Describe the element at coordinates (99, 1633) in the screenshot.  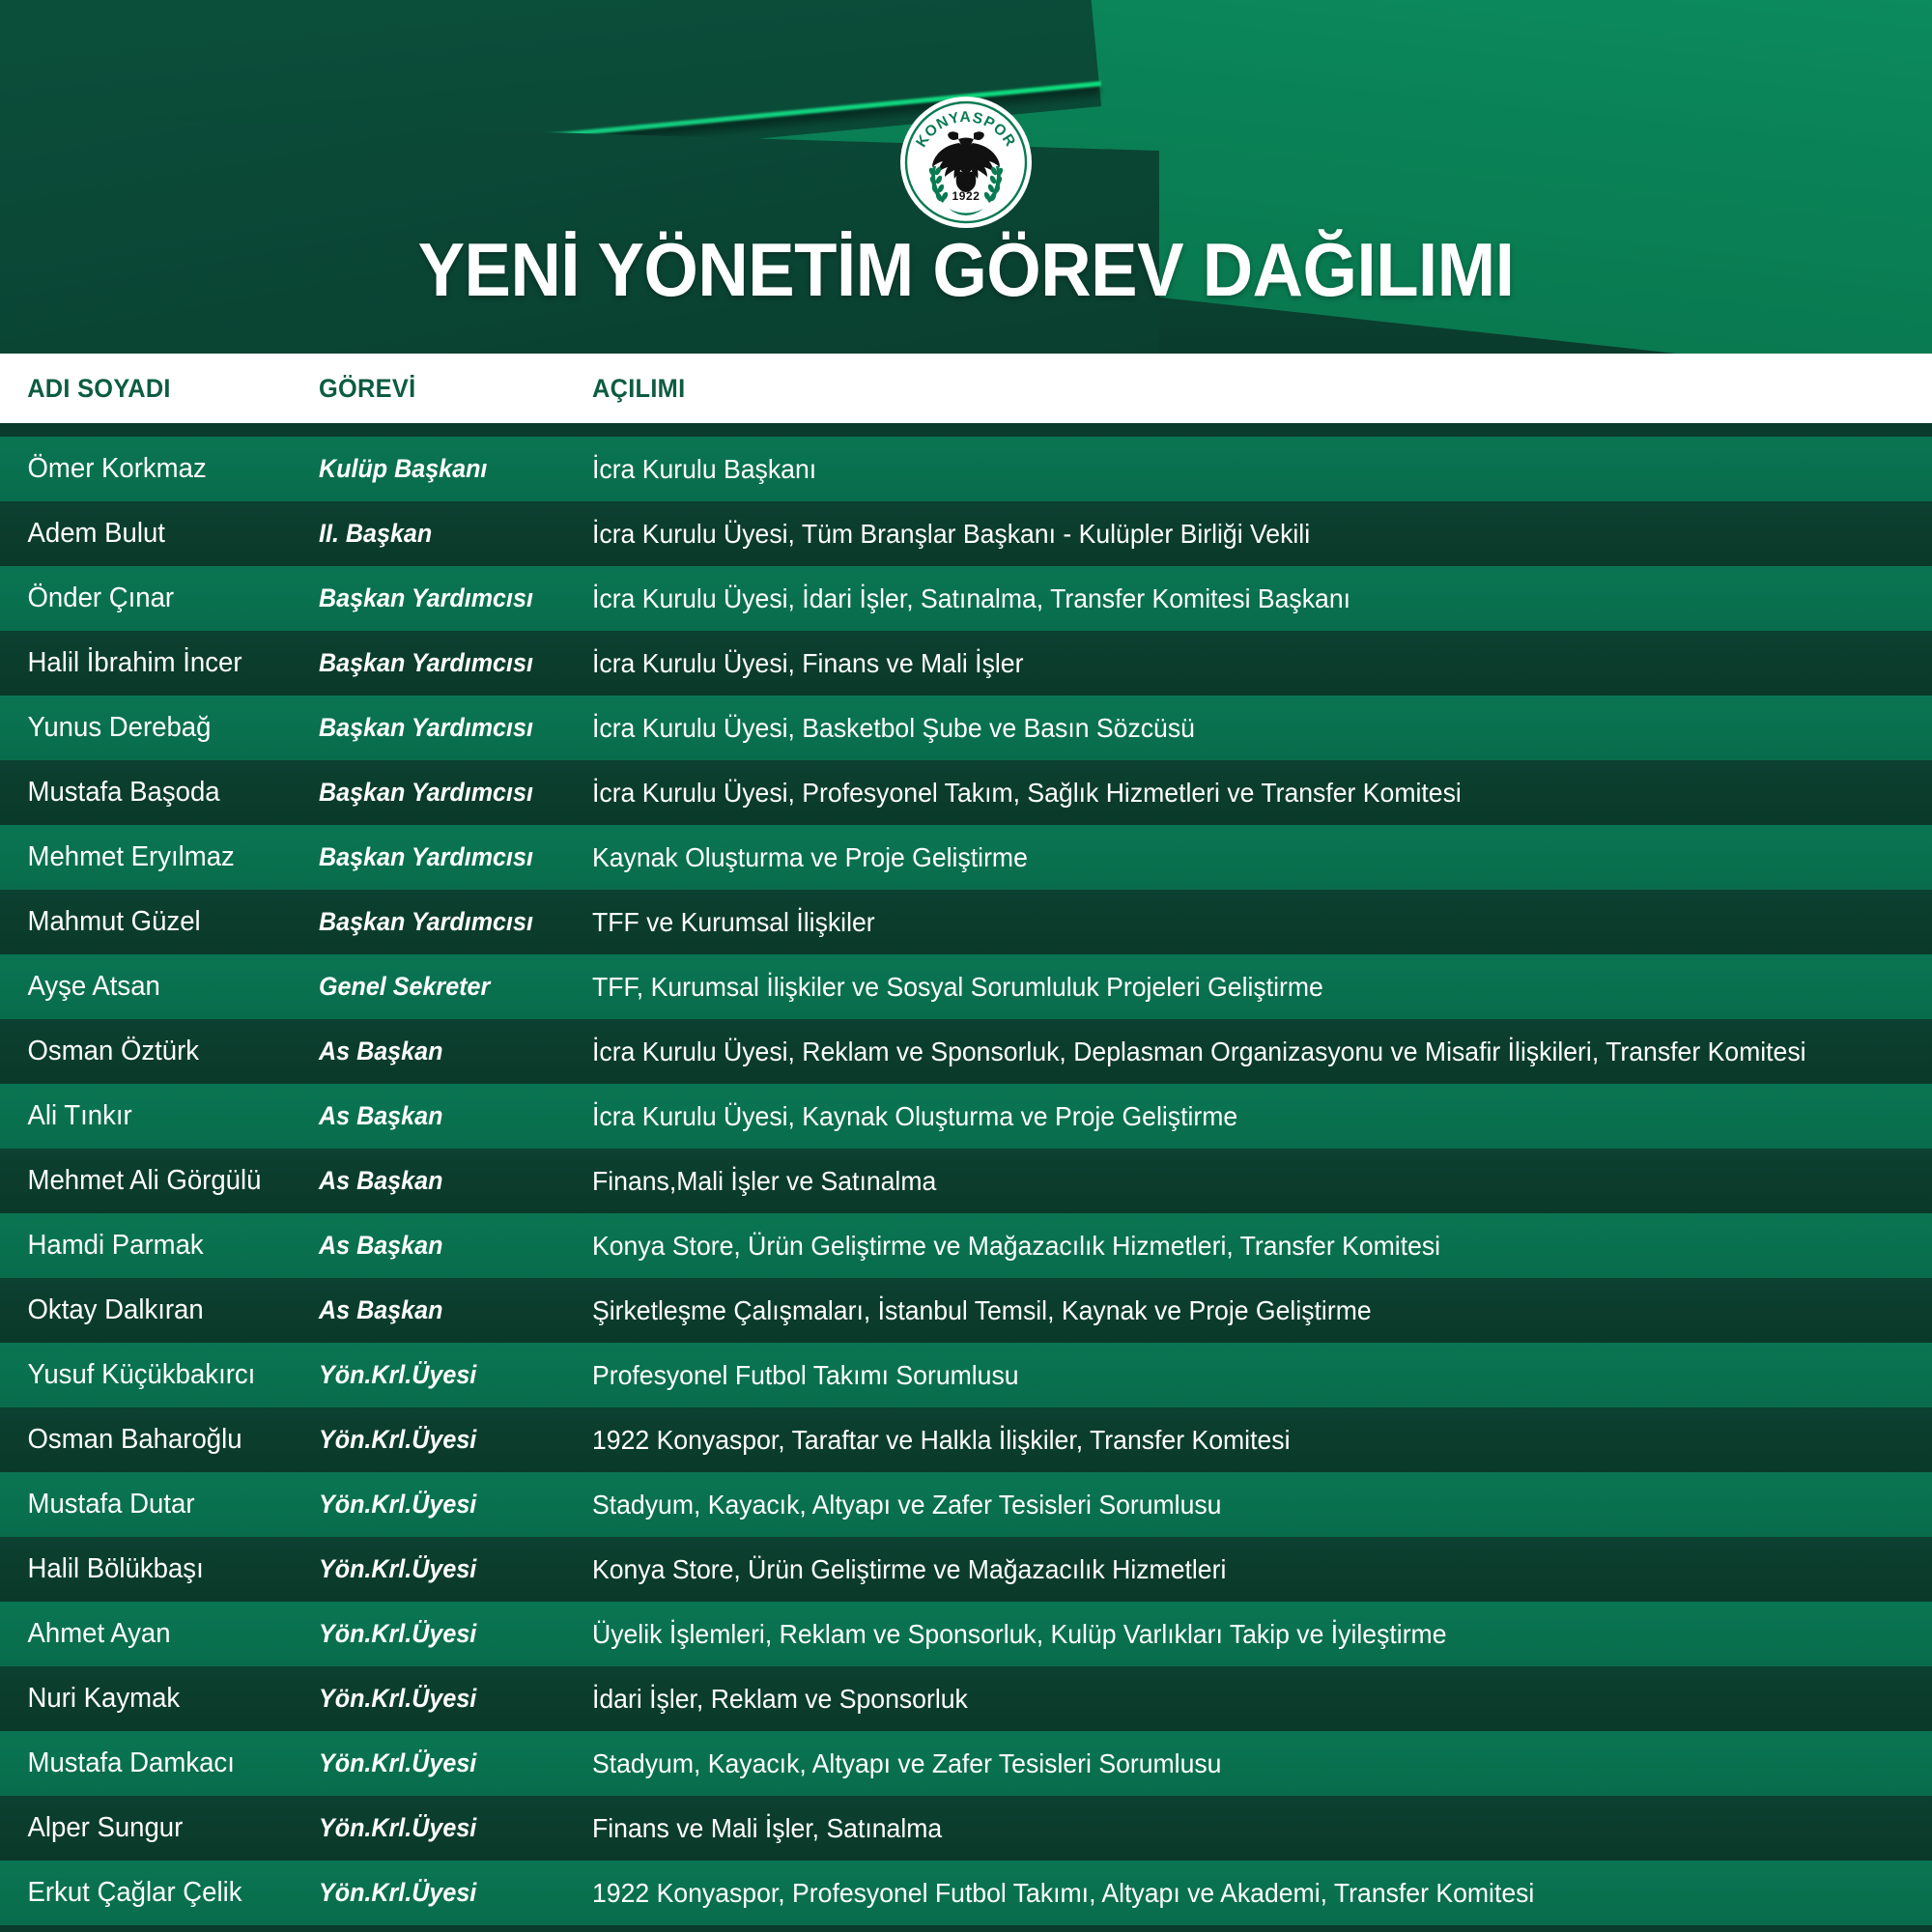
I see `cell-name: Ahmet Ayan` at that location.